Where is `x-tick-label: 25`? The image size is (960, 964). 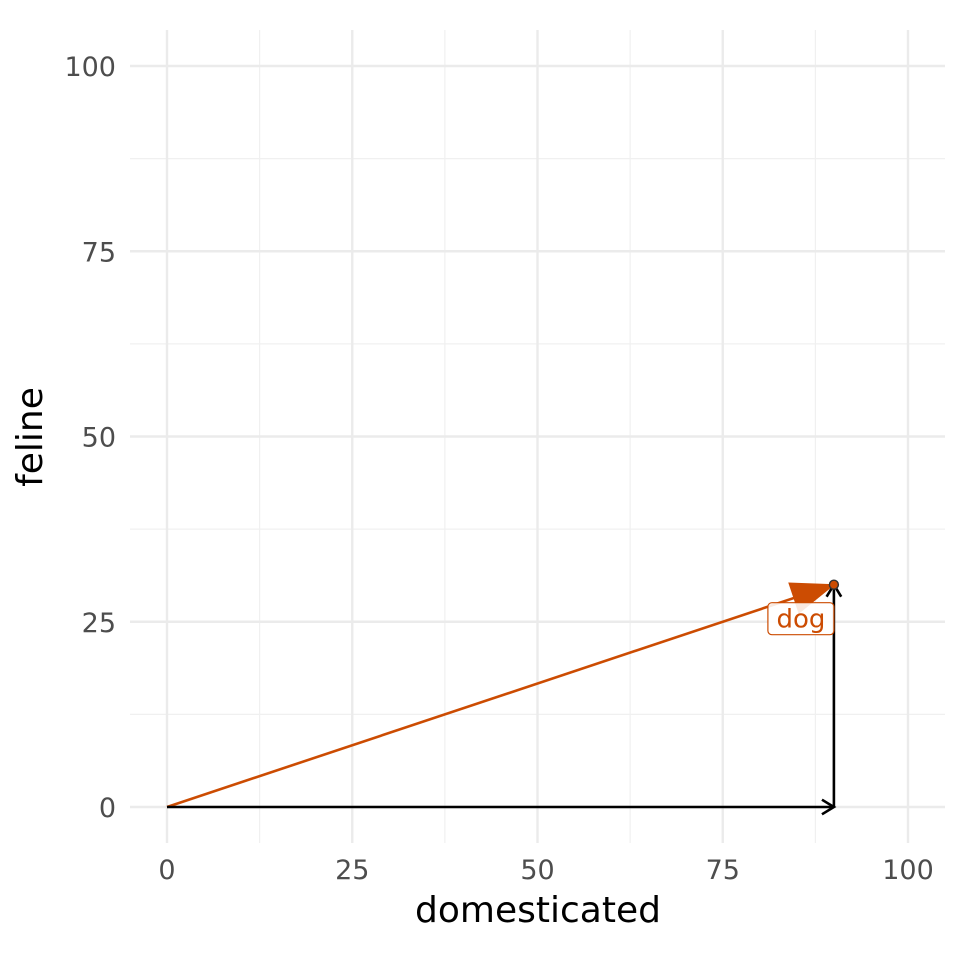
x-tick-label: 25 is located at coordinates (352, 870).